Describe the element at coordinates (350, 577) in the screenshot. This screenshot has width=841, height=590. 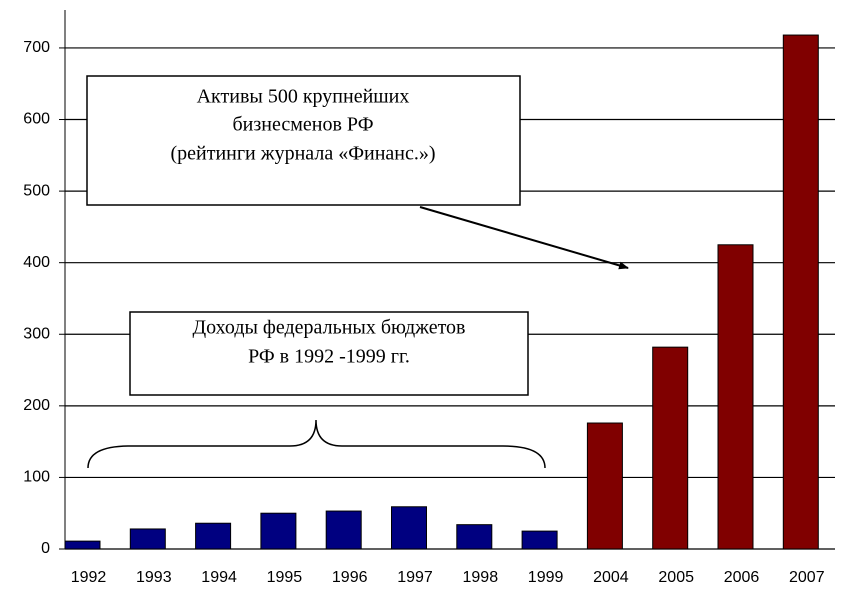
I see `x-tick-label: 1996` at that location.